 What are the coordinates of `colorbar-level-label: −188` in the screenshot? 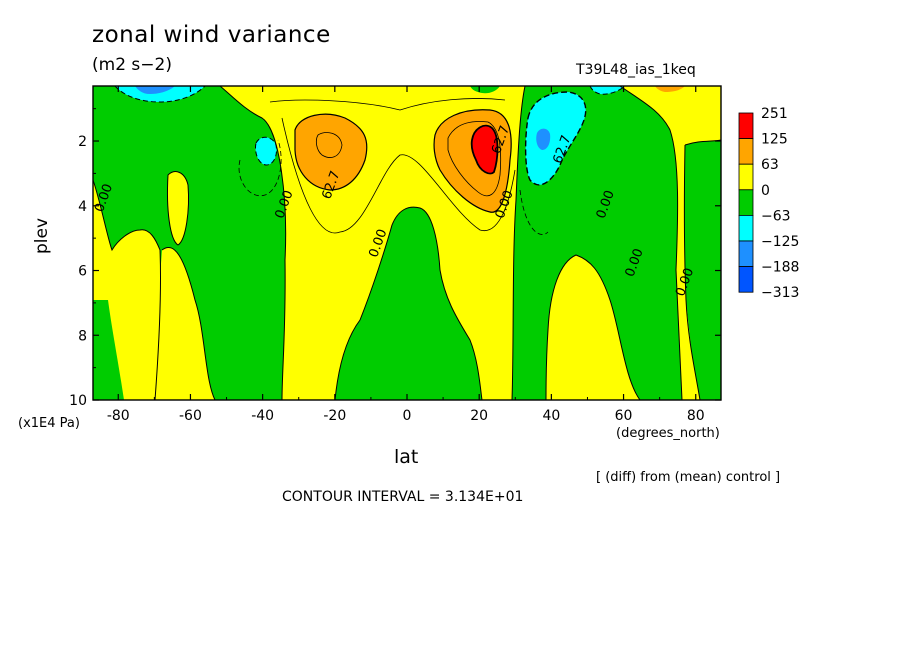 It's located at (780, 268).